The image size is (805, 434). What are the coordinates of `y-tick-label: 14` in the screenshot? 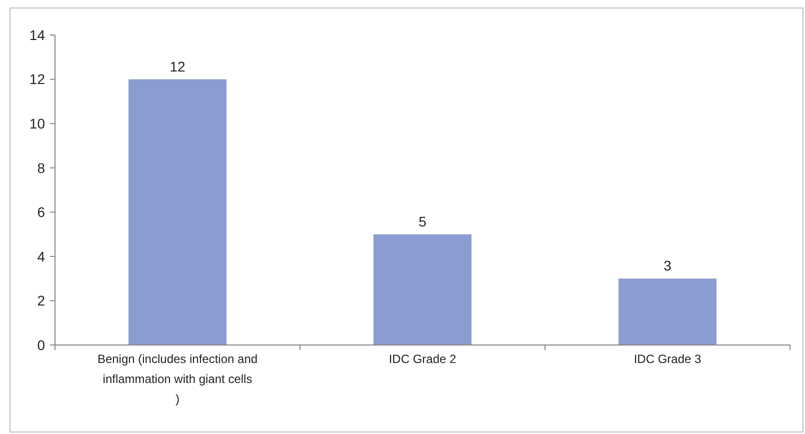 It's located at (37, 34).